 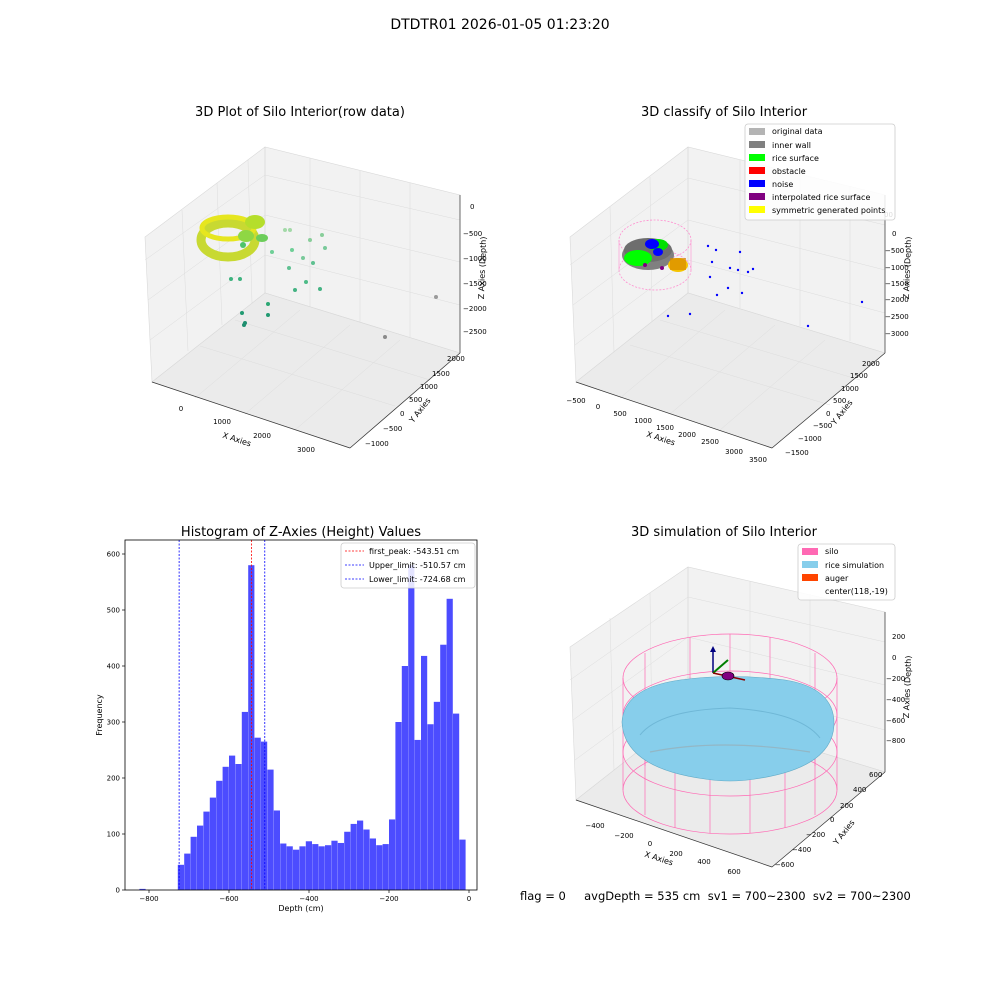 What do you see at coordinates (897, 334) in the screenshot?
I see `svg-text: −3000` at bounding box center [897, 334].